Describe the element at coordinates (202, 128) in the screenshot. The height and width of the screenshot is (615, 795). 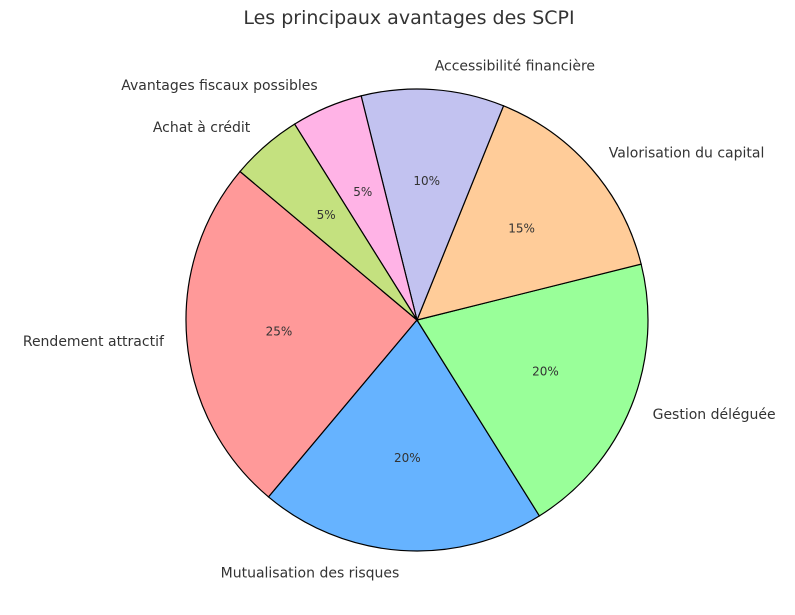
I see `slice-label-achat-a-credit: Achat à crédit` at that location.